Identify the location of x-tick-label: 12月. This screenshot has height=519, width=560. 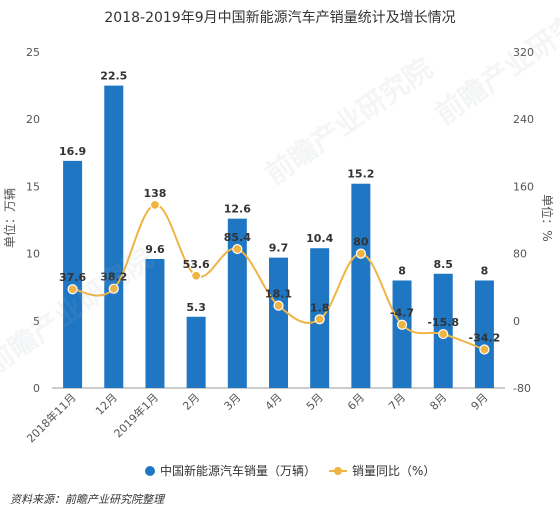
(106, 404).